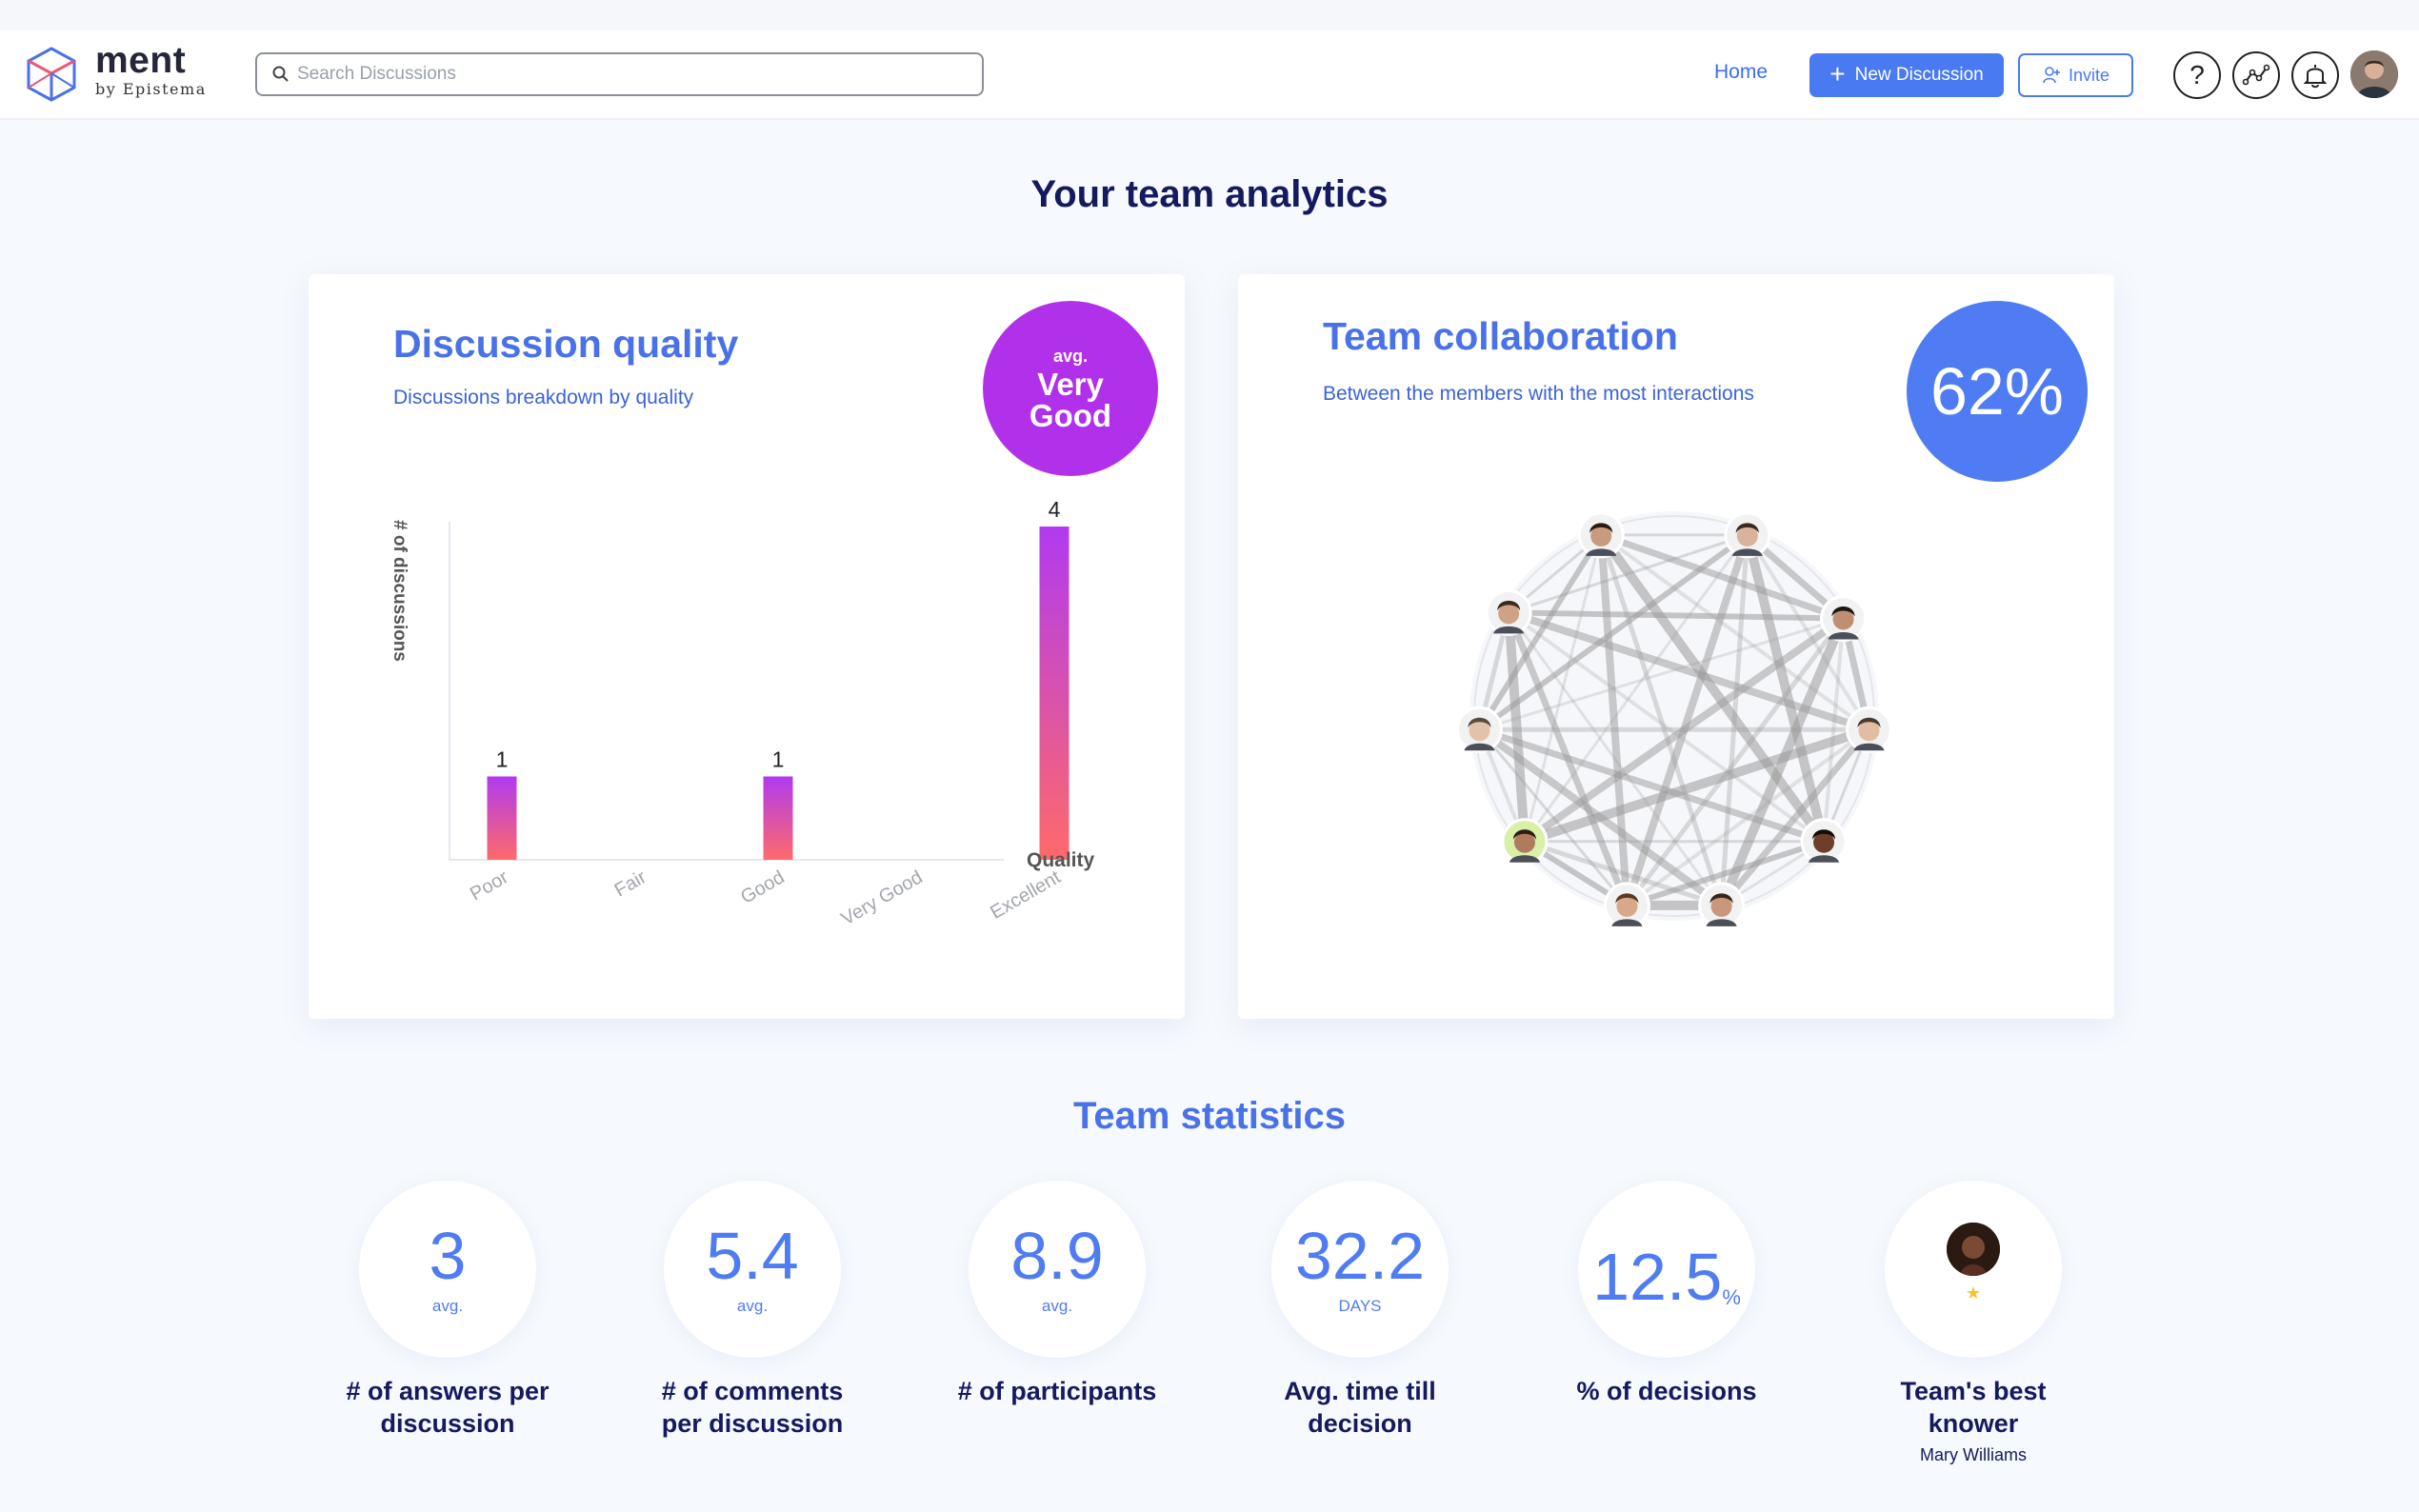  I want to click on stat-label-line-2: knower, so click(1974, 1423).